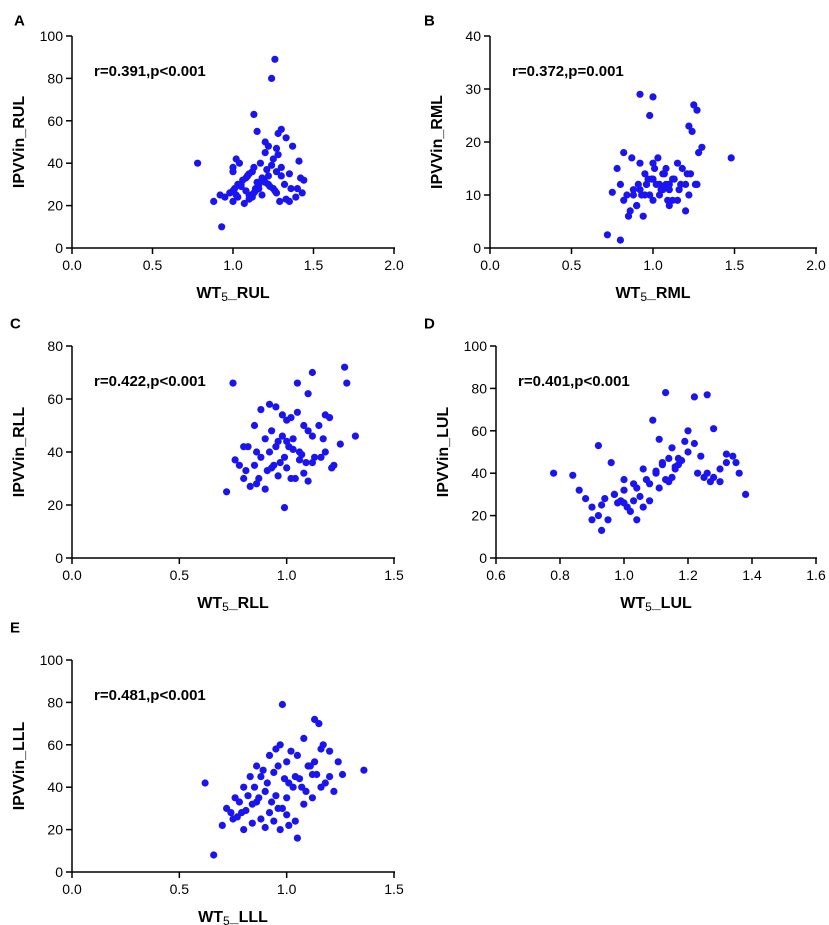  What do you see at coordinates (496, 575) in the screenshot?
I see `x-tick-label: 0.6` at bounding box center [496, 575].